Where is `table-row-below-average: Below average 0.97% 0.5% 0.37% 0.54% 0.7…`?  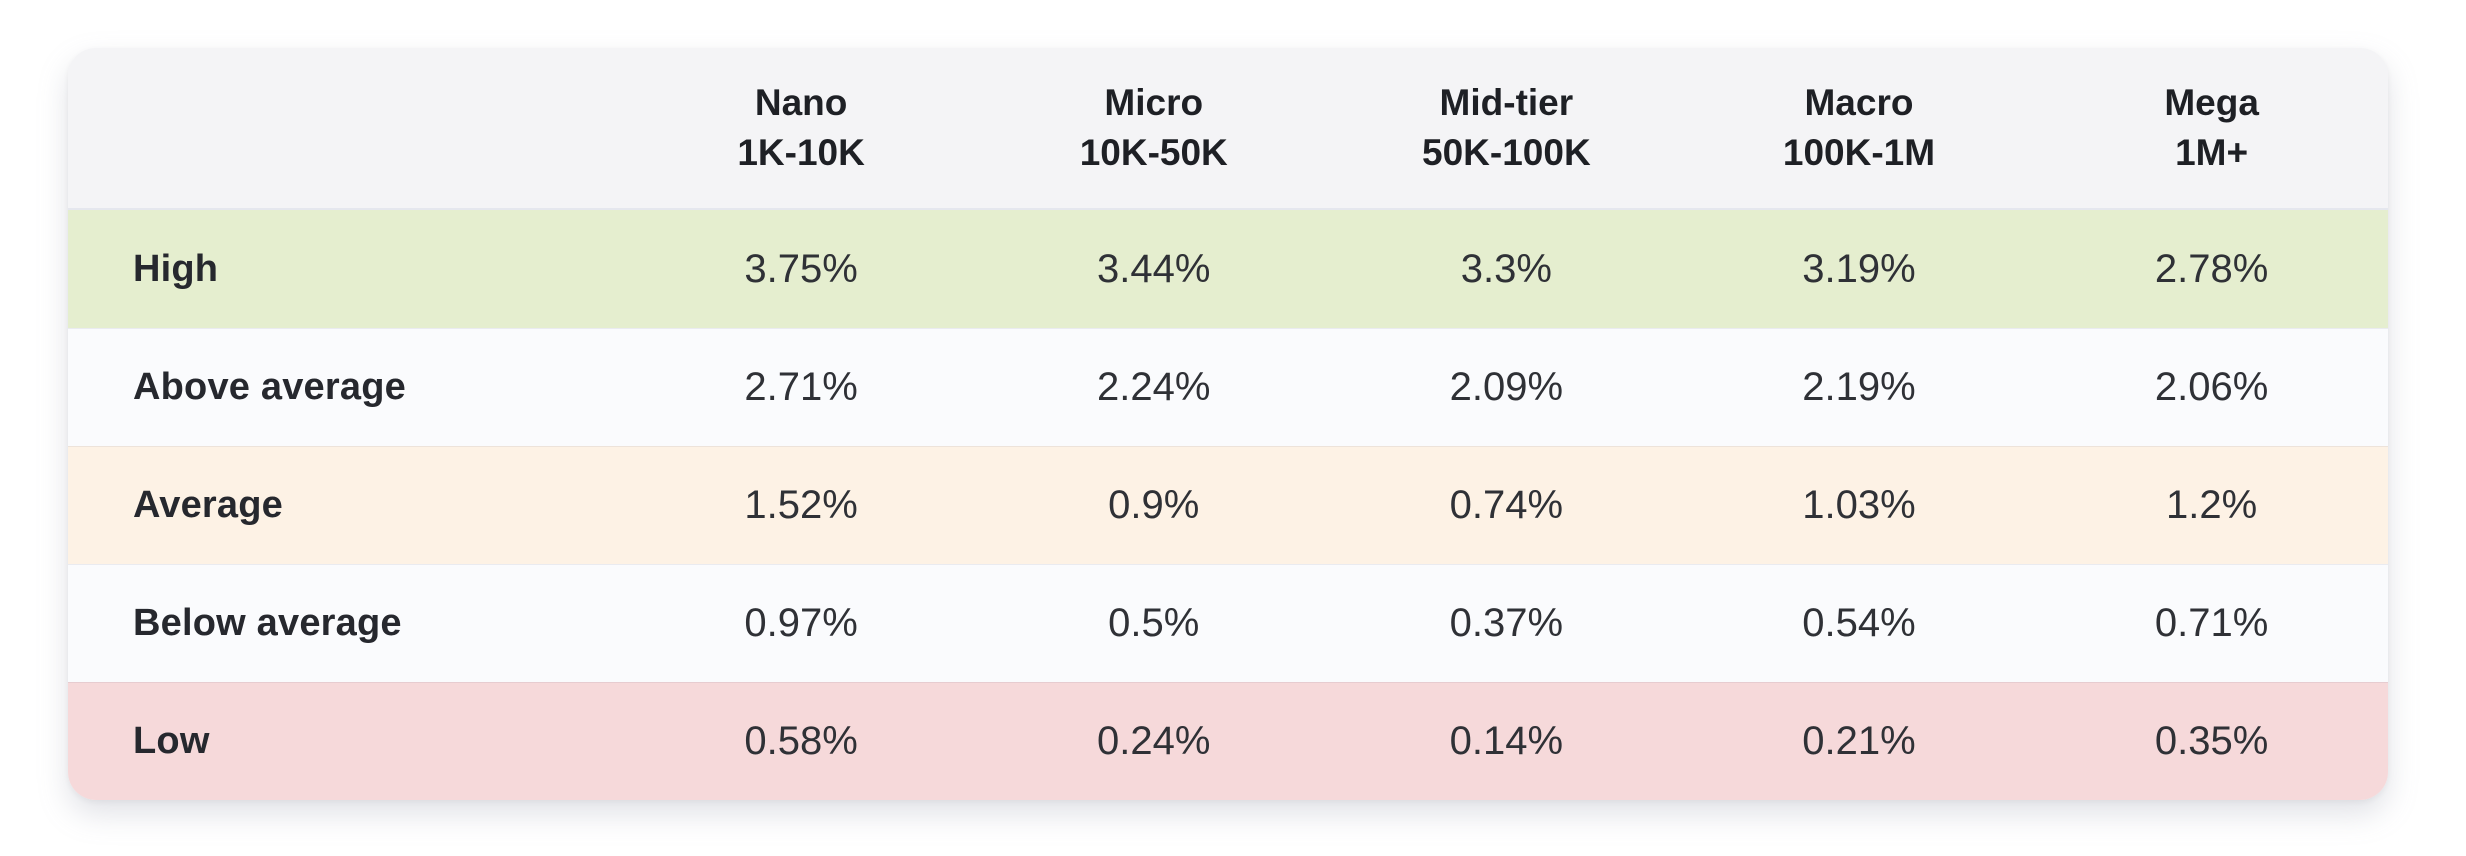
table-row-below-average: Below average 0.97% 0.5% 0.37% 0.54% 0.7… is located at coordinates (1228, 623).